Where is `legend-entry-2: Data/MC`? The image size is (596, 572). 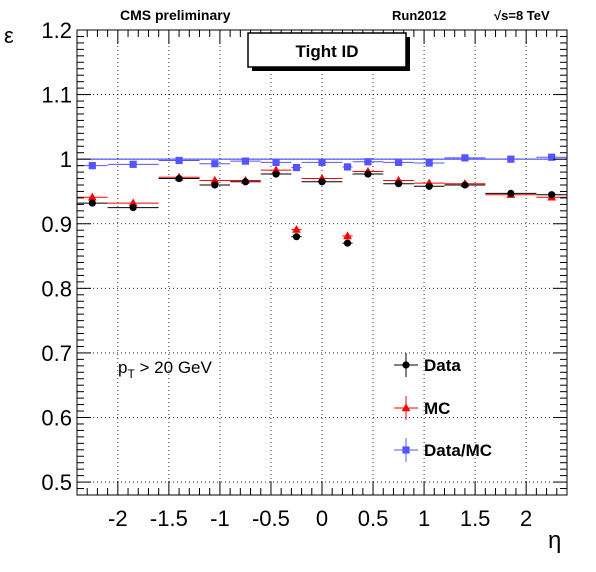
legend-entry-2: Data/MC is located at coordinates (443, 450).